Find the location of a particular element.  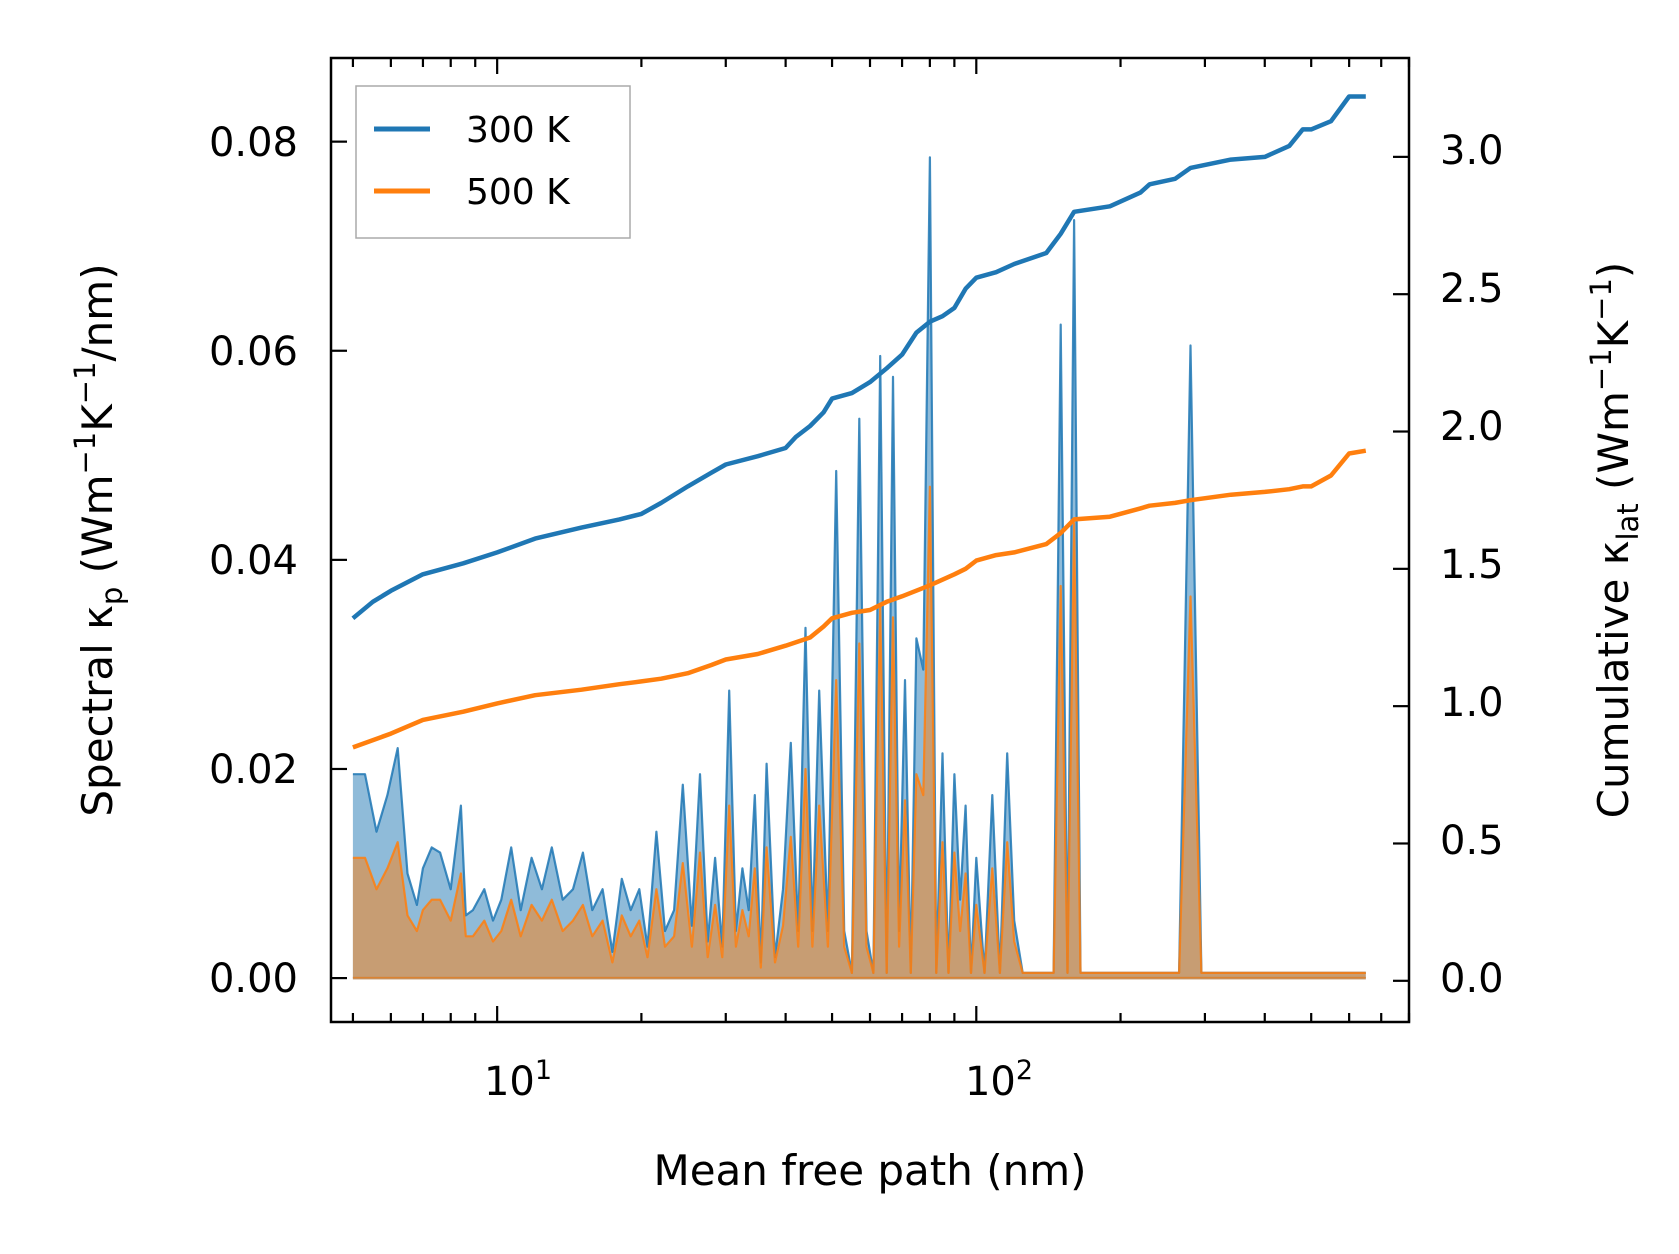

right-tick-label: 1.0 is located at coordinates (1472, 703).